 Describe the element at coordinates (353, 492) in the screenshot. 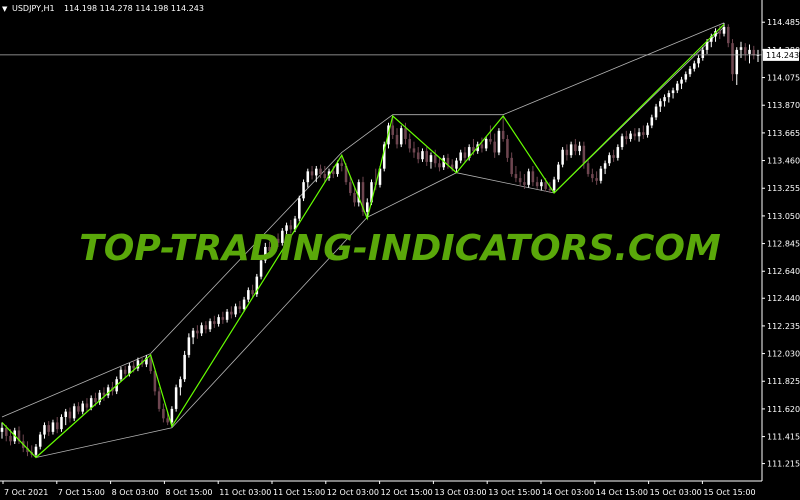

I see `x-tick-label: 12 Oct 03:00` at that location.